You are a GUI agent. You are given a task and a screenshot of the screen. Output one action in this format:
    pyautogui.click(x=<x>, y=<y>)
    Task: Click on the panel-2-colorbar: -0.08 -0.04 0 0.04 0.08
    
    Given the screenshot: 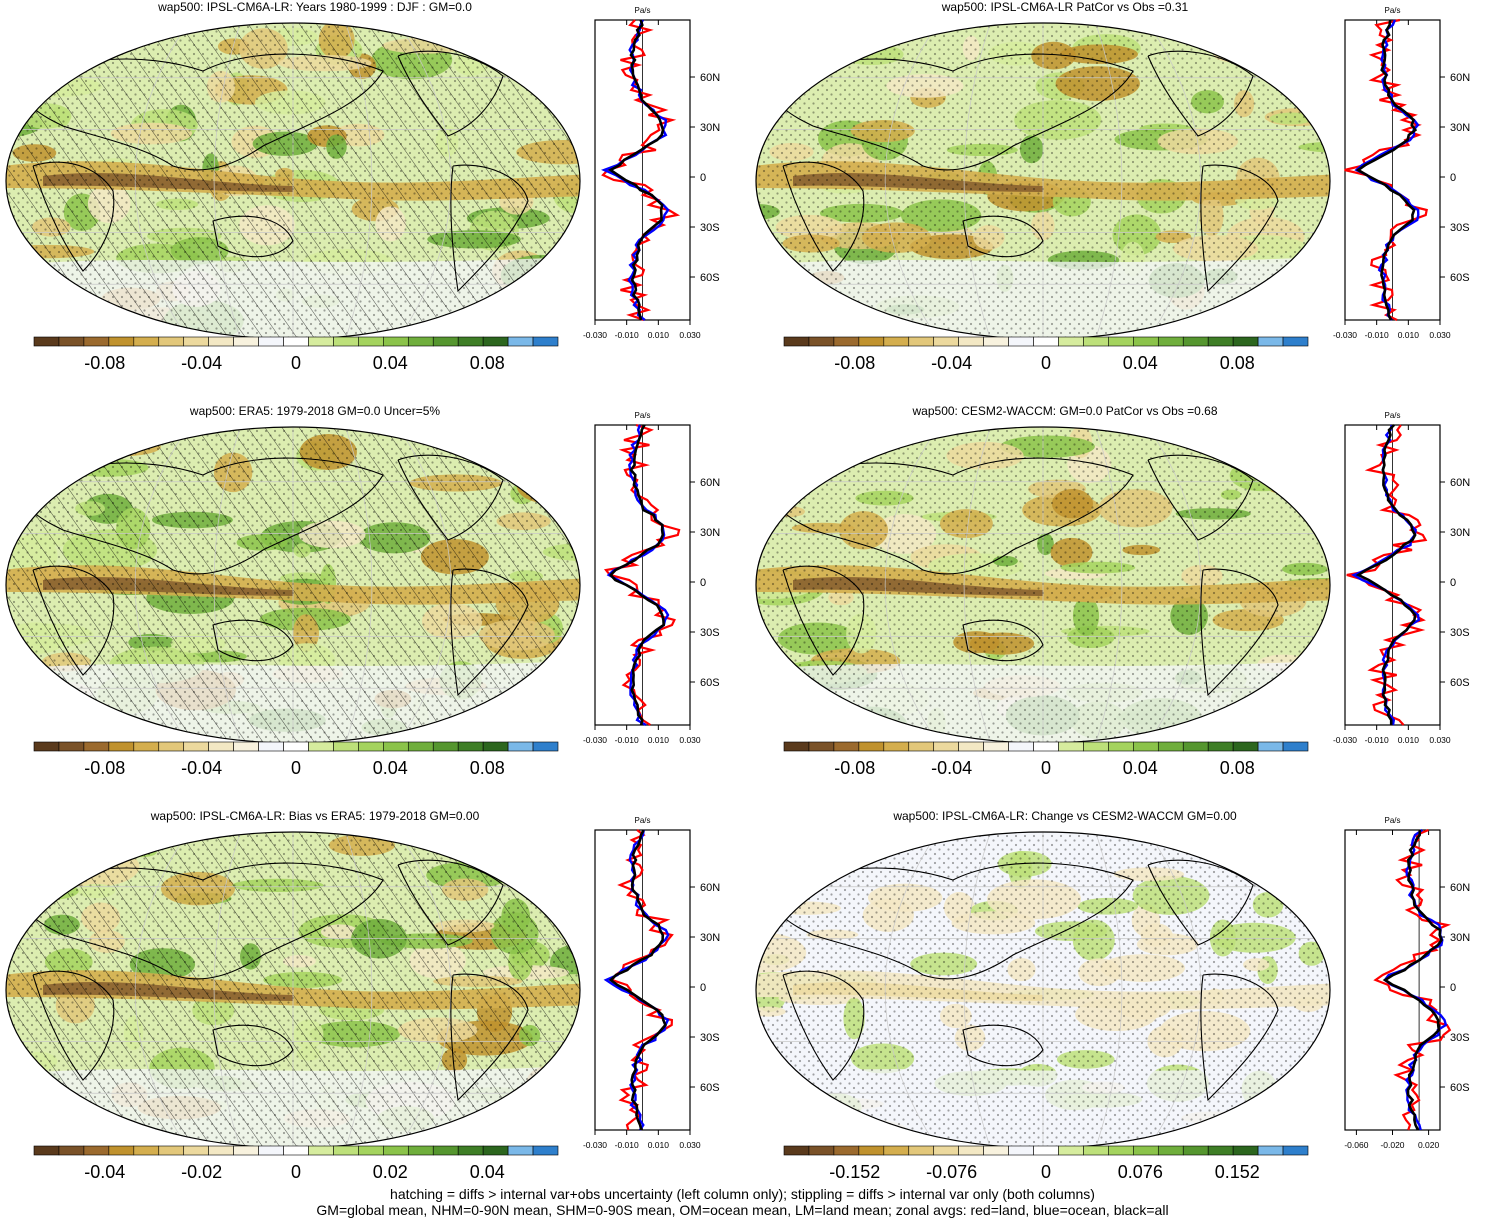 What is the action you would take?
    pyautogui.click(x=1046, y=354)
    